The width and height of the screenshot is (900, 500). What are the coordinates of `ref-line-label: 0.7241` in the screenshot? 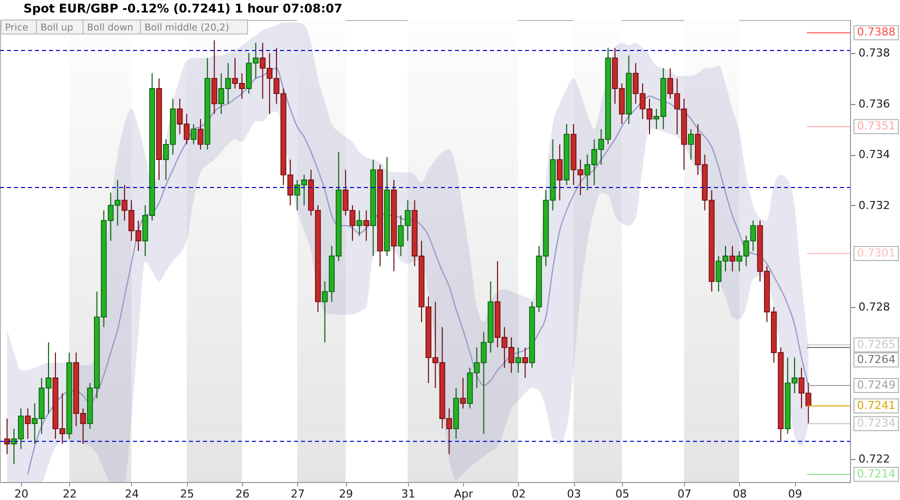 It's located at (876, 405).